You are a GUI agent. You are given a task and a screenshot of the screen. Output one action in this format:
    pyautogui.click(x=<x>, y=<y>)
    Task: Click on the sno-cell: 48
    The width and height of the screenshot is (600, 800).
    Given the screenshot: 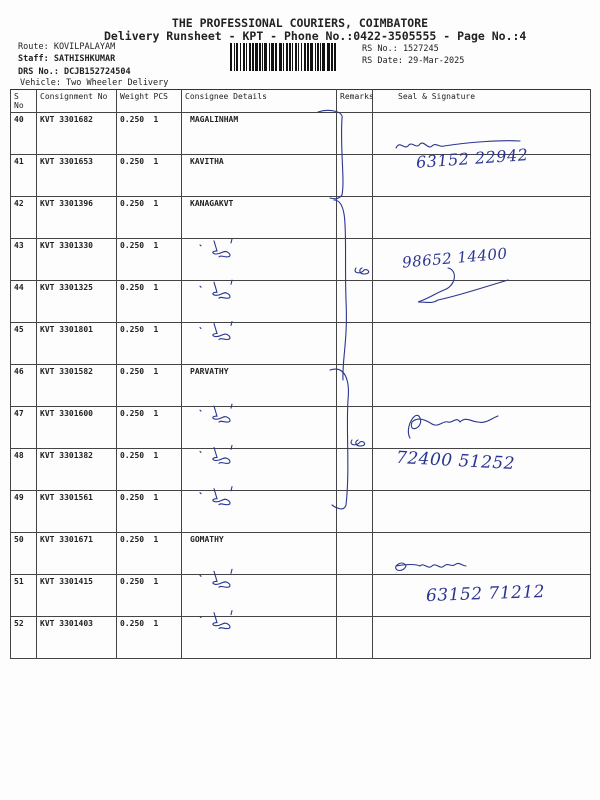 What is the action you would take?
    pyautogui.click(x=23, y=469)
    